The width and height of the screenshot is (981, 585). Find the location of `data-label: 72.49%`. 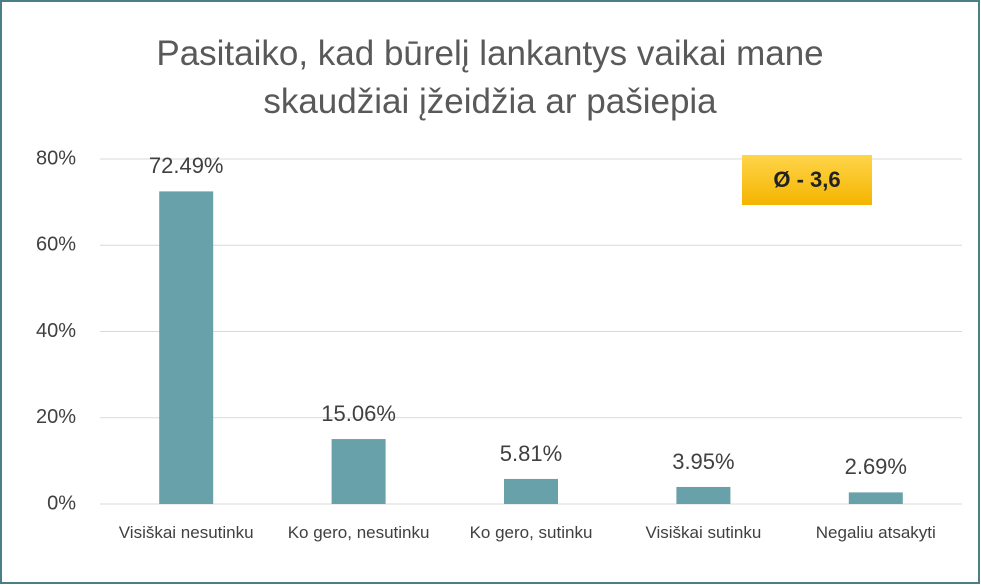

data-label: 72.49% is located at coordinates (186, 165).